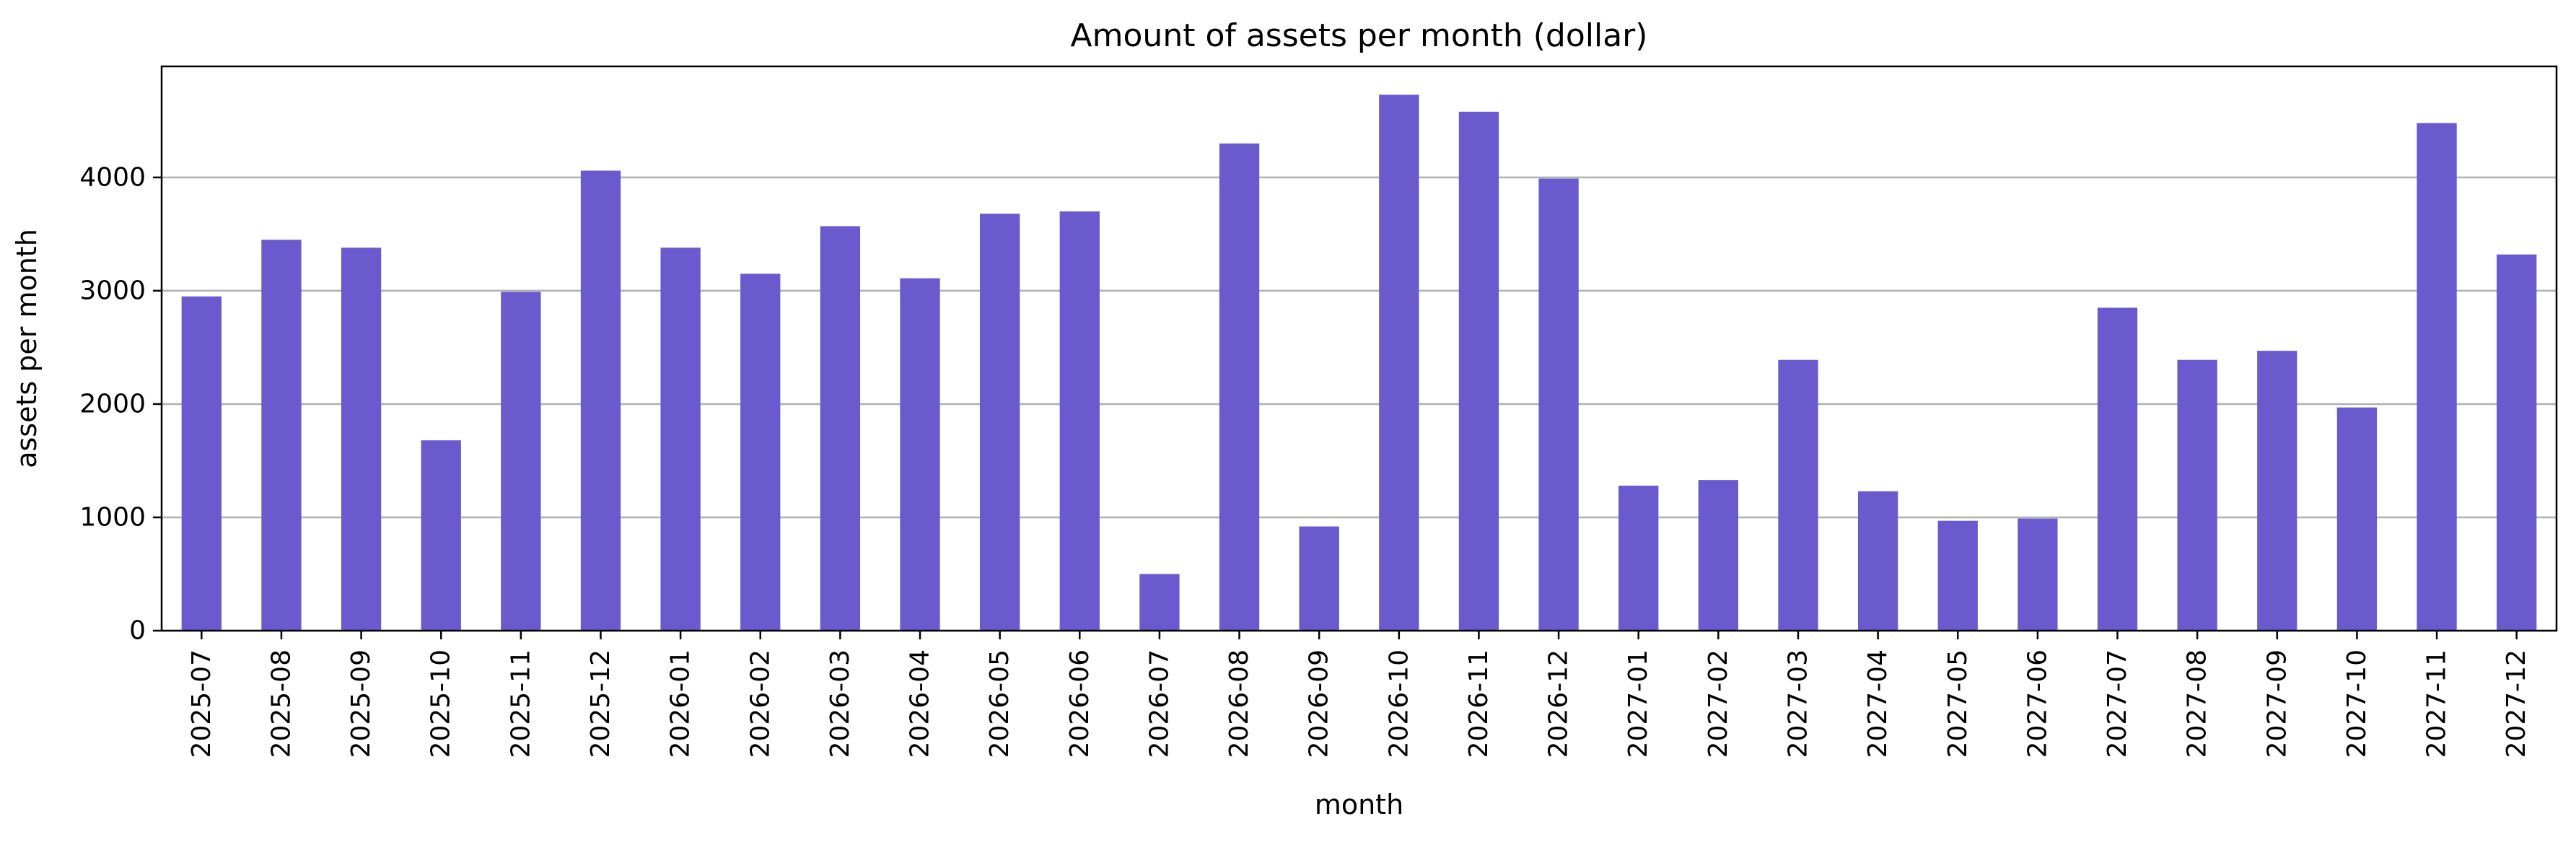  What do you see at coordinates (1399, 703) in the screenshot?
I see `x-tick-label: 2026-10` at bounding box center [1399, 703].